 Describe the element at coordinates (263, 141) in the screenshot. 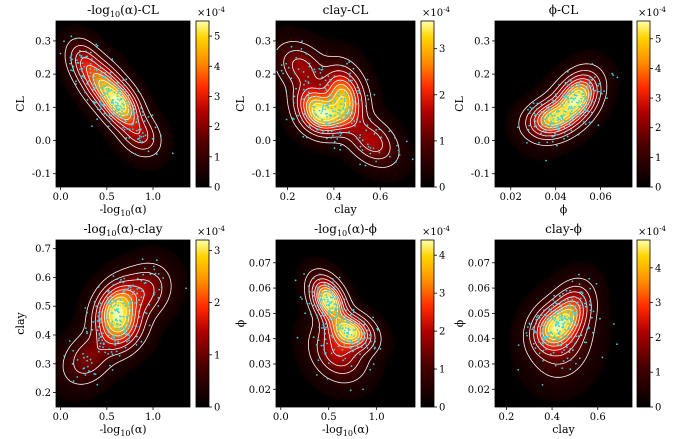

I see `y-tick-label: 0.0` at that location.